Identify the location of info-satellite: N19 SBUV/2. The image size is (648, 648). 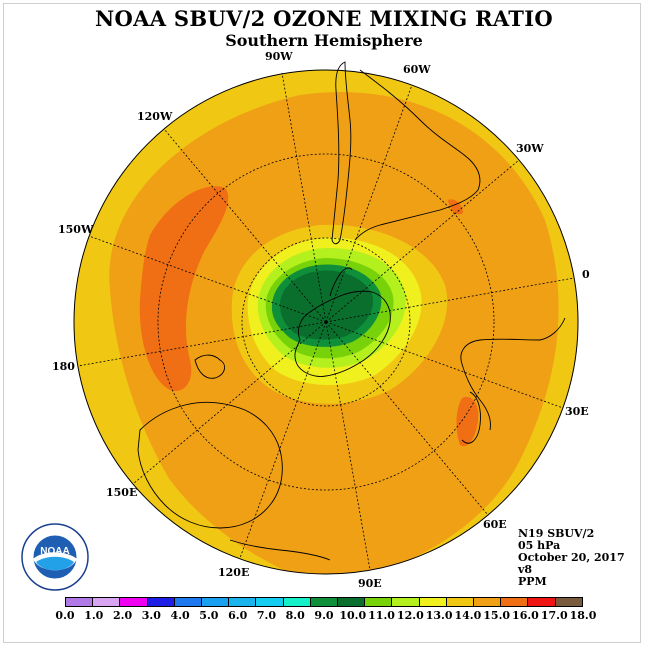
(556, 533).